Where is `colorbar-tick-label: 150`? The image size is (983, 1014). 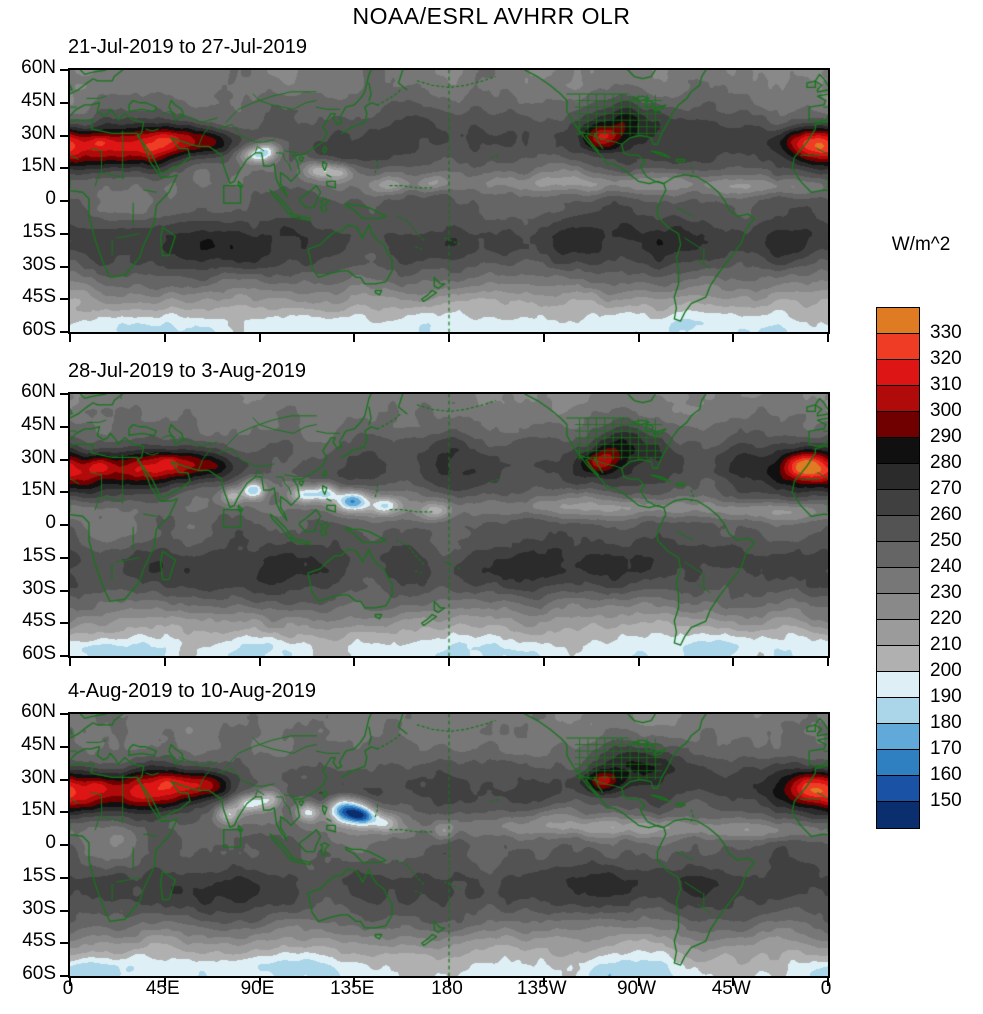 colorbar-tick-label: 150 is located at coordinates (946, 800).